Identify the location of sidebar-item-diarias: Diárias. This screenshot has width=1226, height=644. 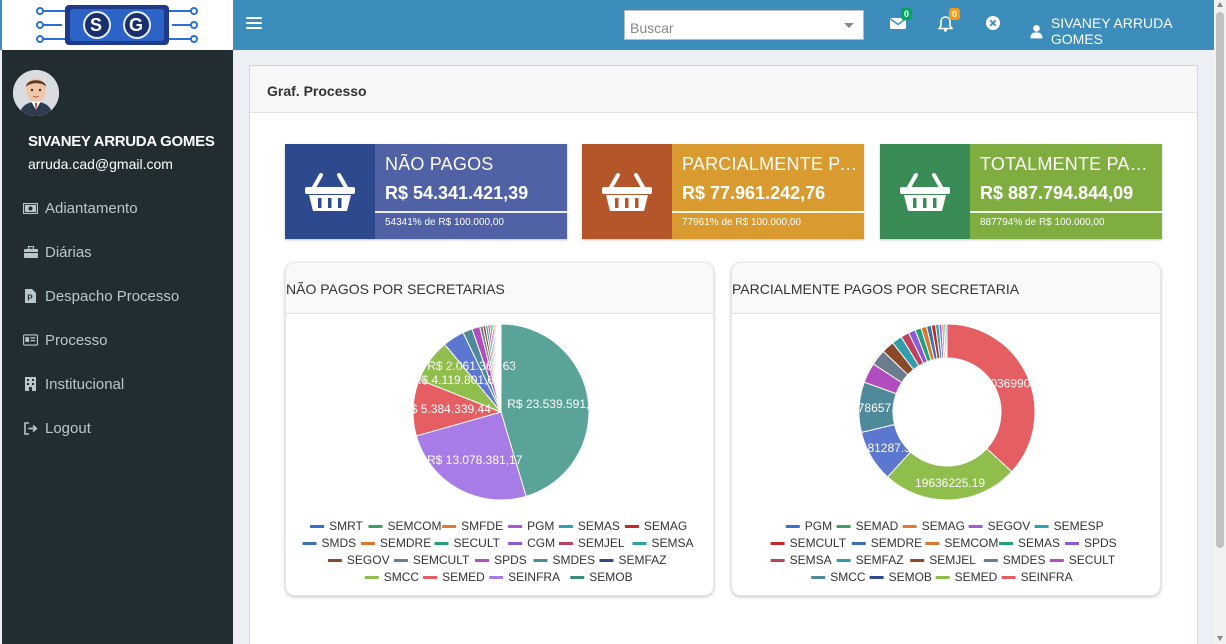
(117, 252).